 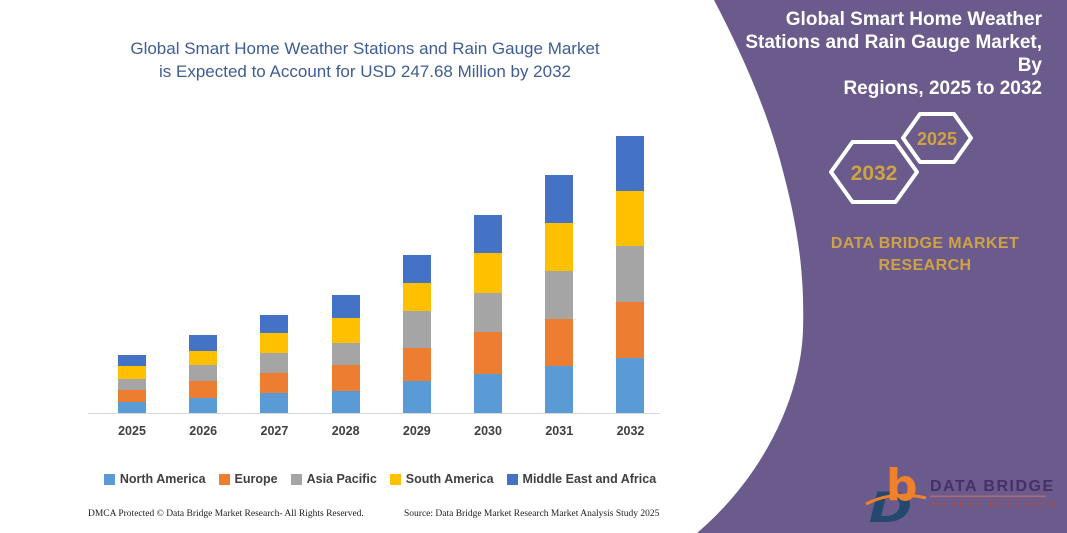 I want to click on hexagon-2025: 2025, so click(x=937, y=138).